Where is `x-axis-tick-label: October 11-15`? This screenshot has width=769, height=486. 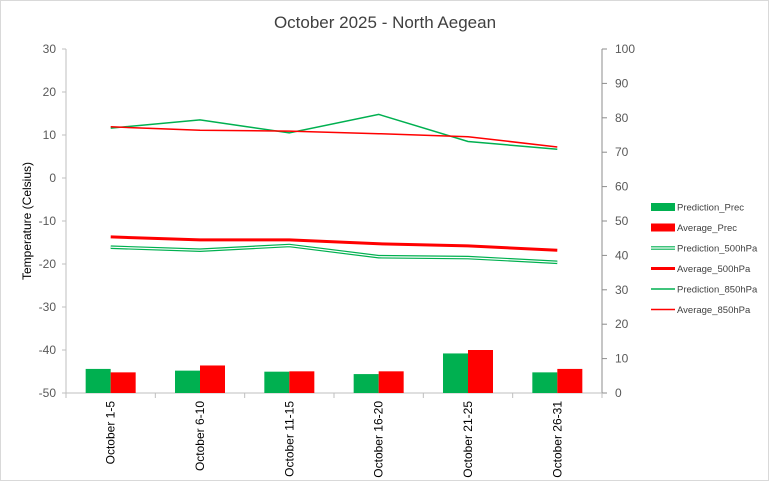
x-axis-tick-label: October 11-15 is located at coordinates (289, 439).